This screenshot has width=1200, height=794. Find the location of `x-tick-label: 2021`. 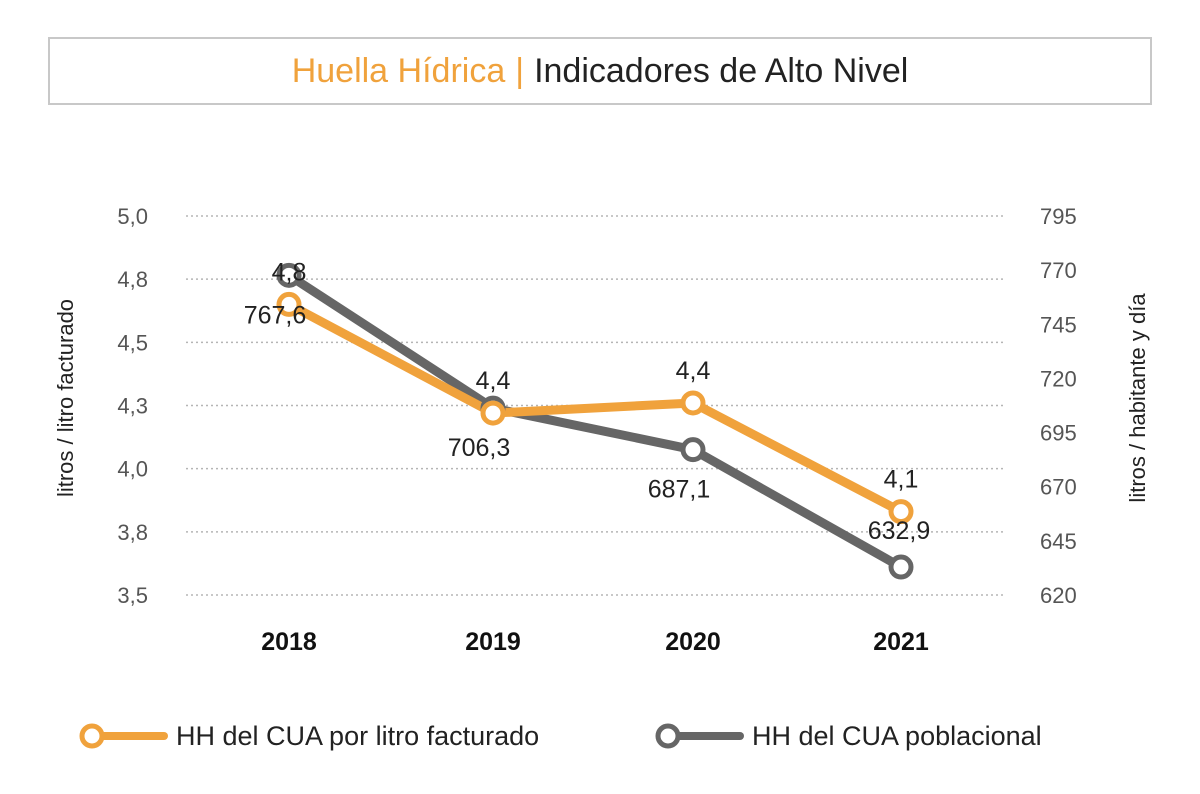

x-tick-label: 2021 is located at coordinates (901, 642).